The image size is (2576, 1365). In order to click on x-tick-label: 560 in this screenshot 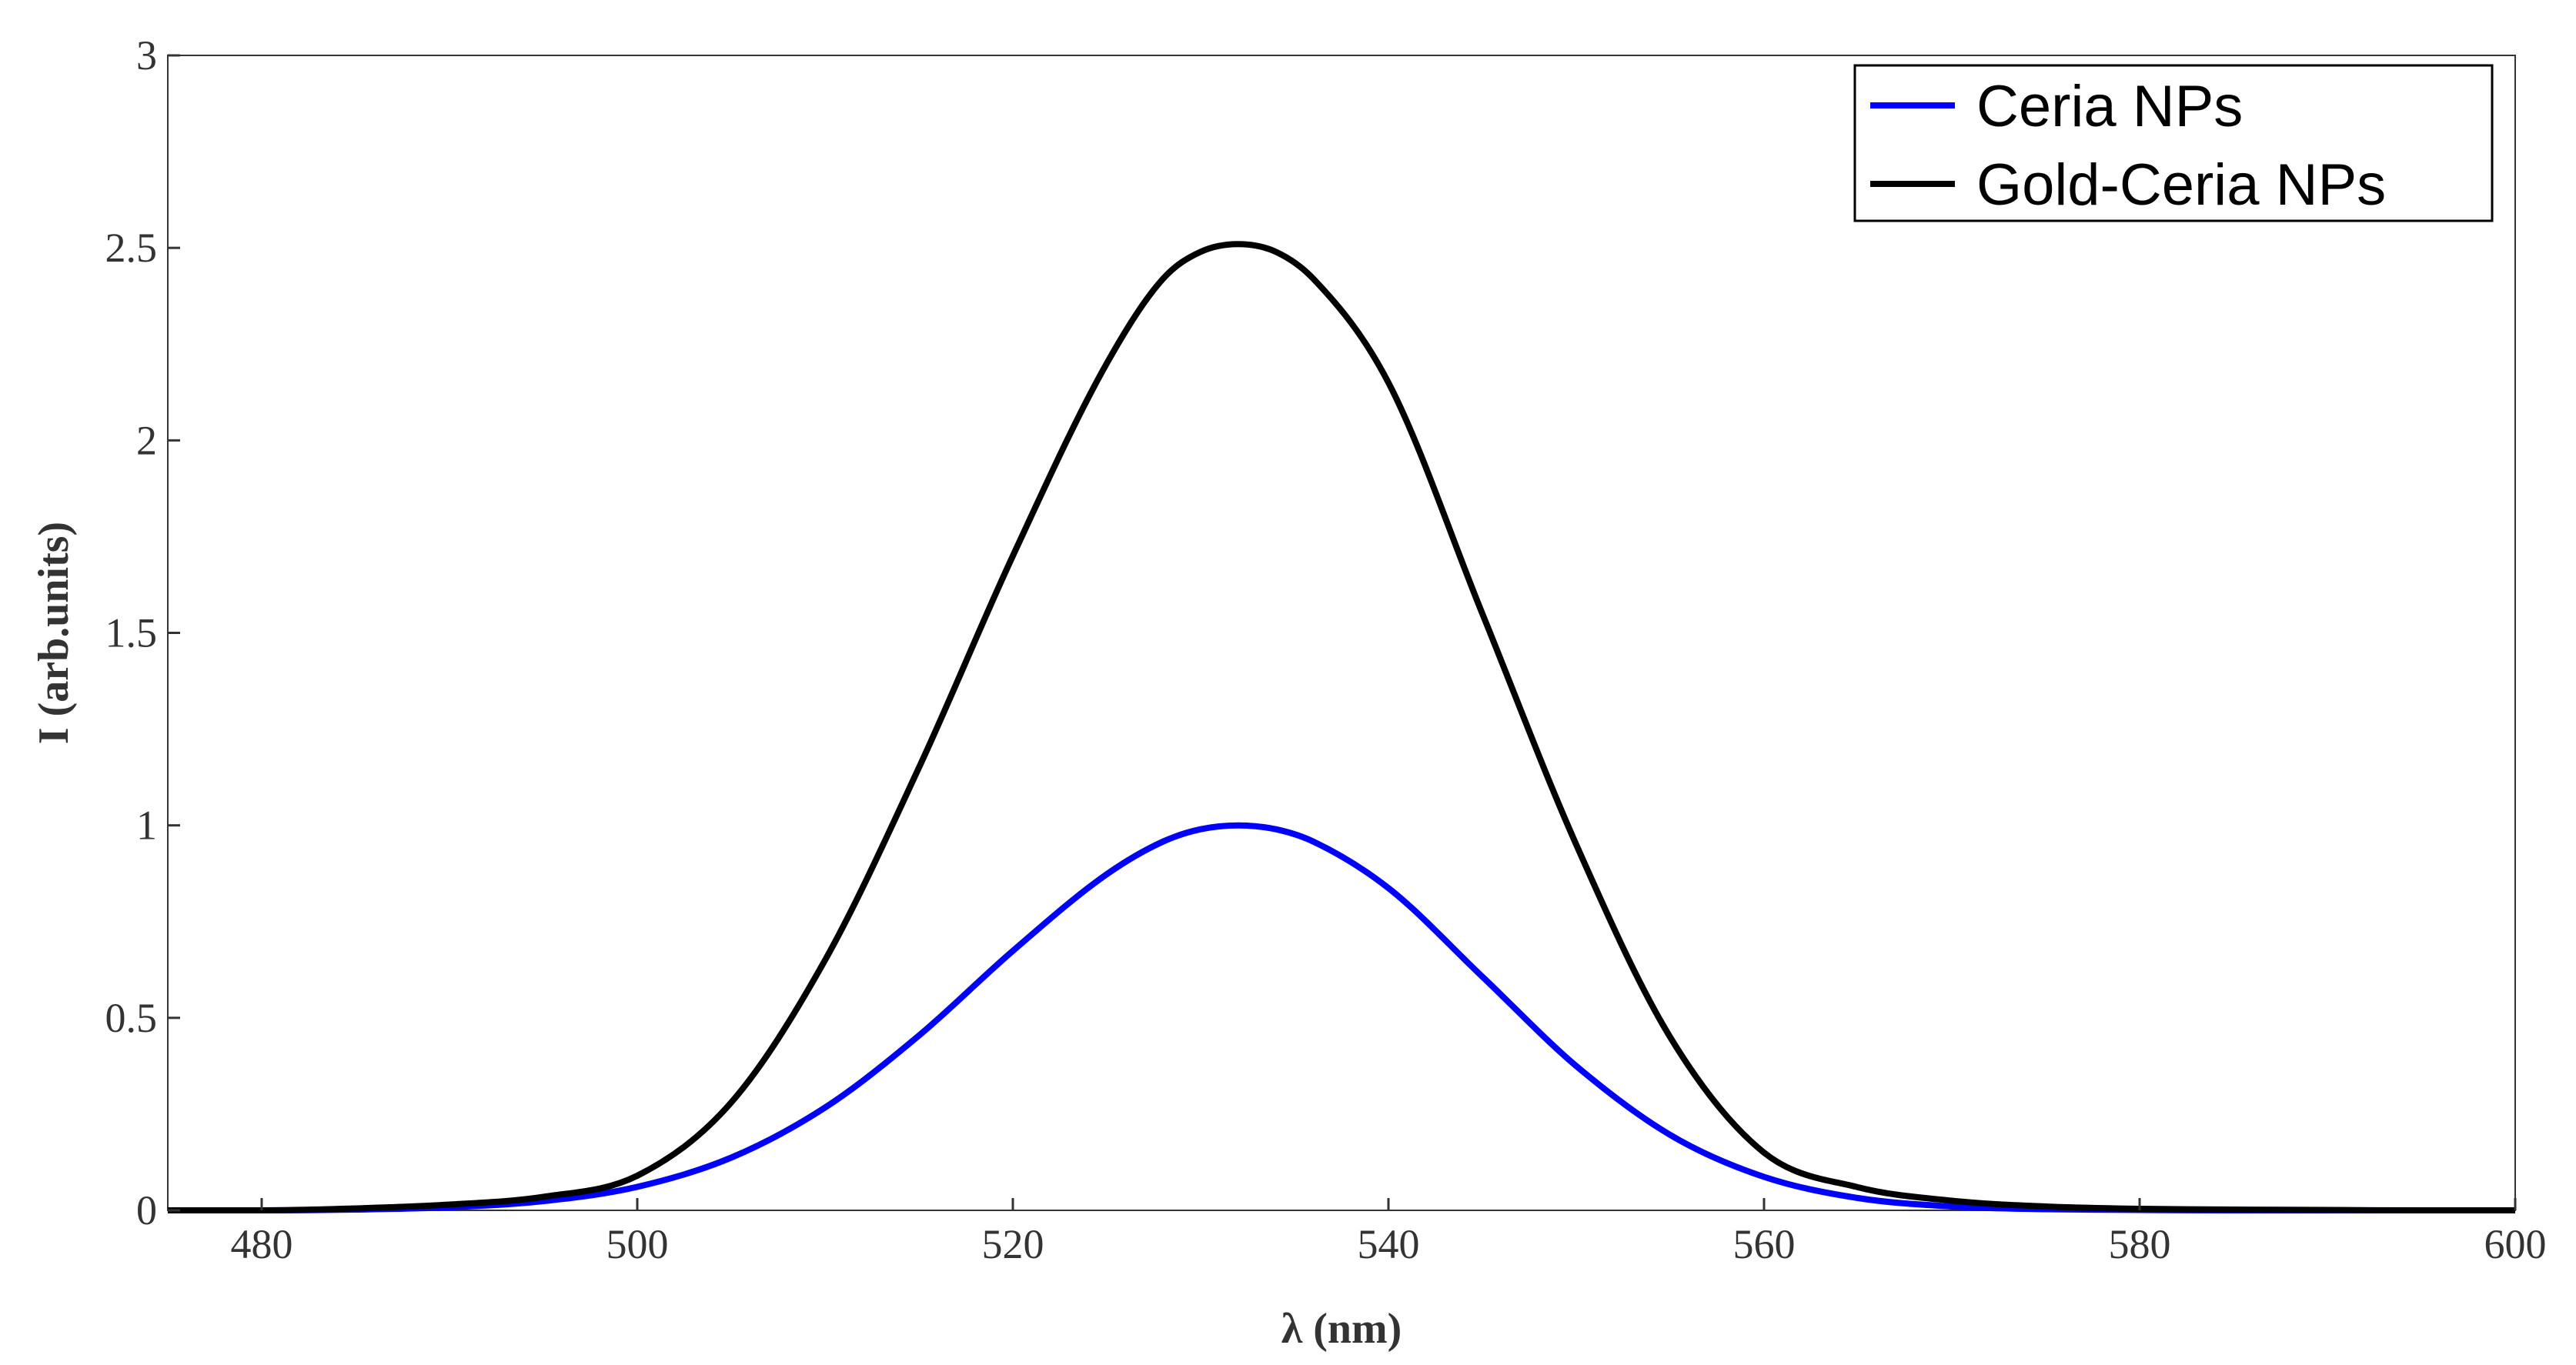, I will do `click(1764, 1244)`.